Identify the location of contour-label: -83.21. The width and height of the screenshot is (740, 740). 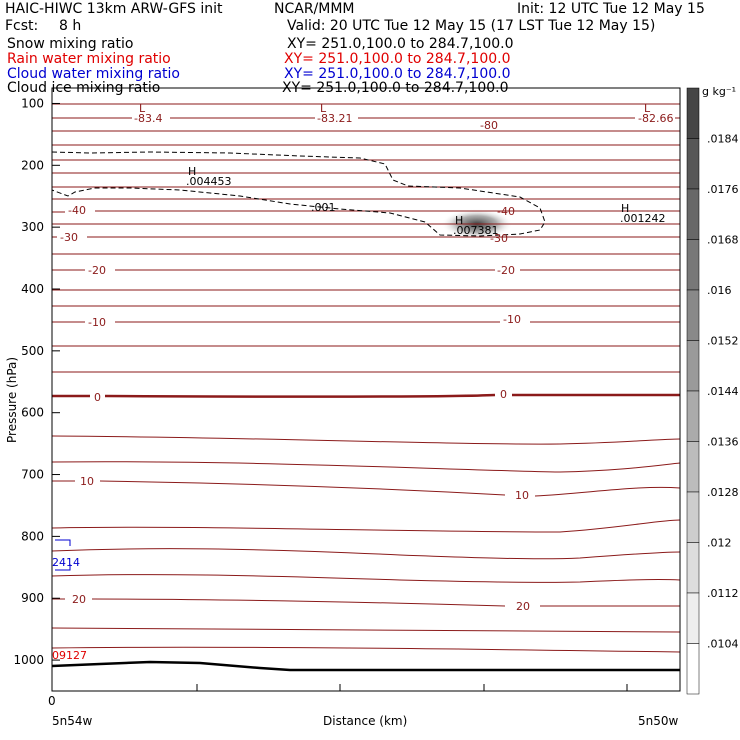
(334, 118).